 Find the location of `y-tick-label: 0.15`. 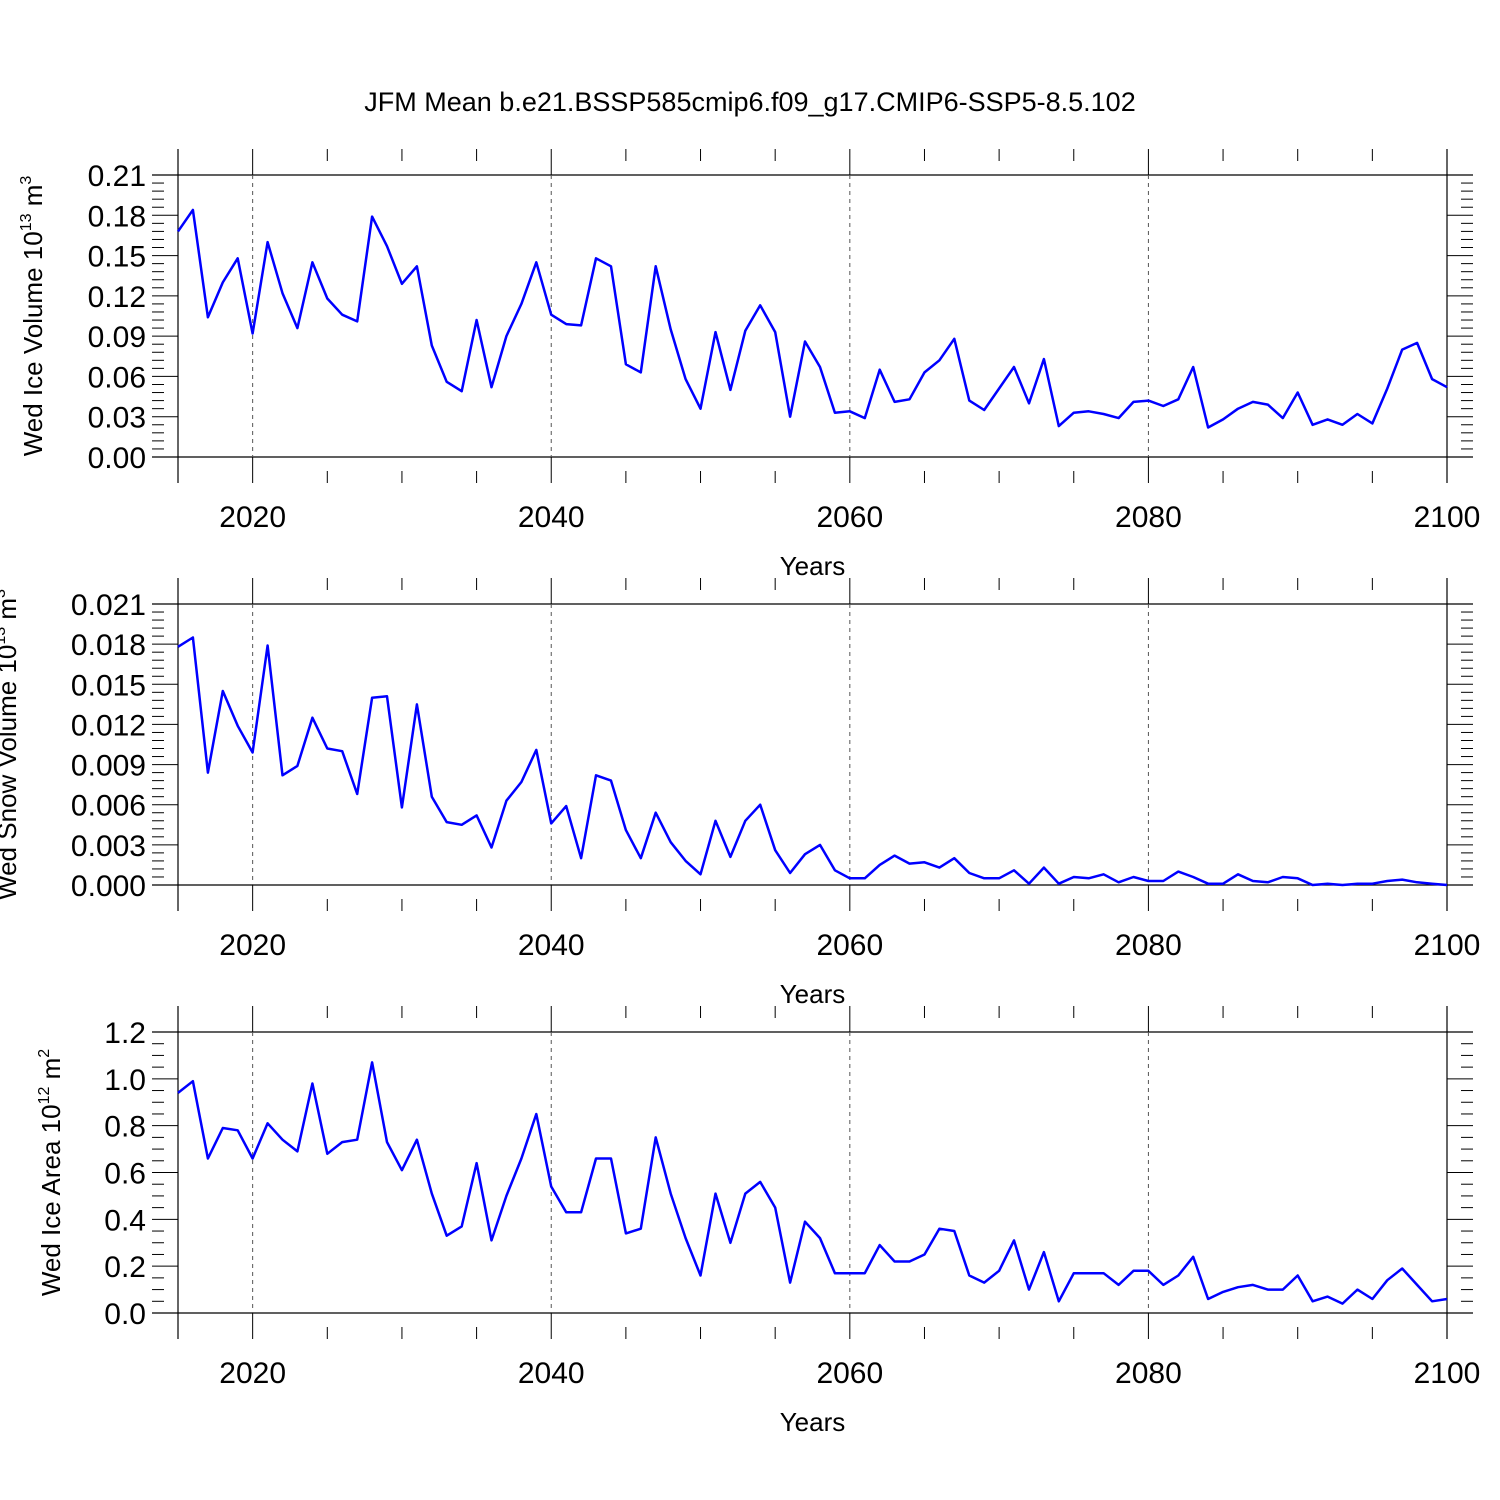

y-tick-label: 0.15 is located at coordinates (117, 257).